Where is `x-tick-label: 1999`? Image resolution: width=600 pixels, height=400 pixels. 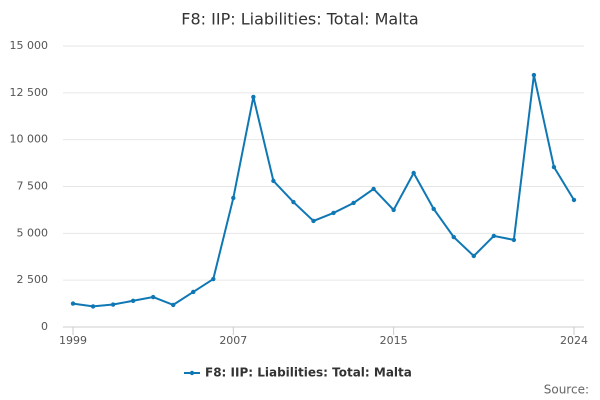
x-tick-label: 1999 is located at coordinates (73, 340).